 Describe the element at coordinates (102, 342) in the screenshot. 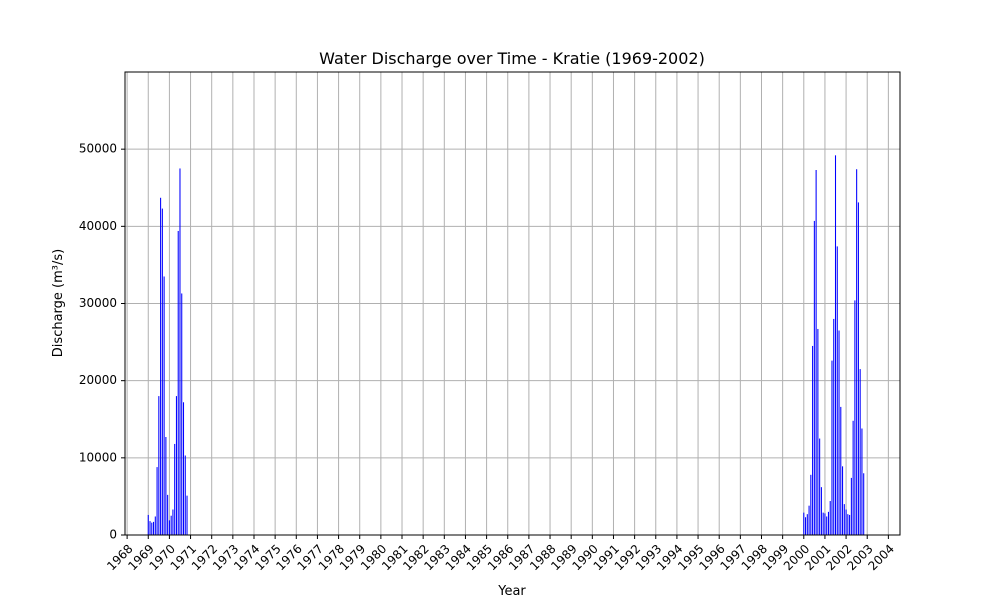

I see `y-axis-ticks: 0 10000 20000 30000 40000 50000` at that location.